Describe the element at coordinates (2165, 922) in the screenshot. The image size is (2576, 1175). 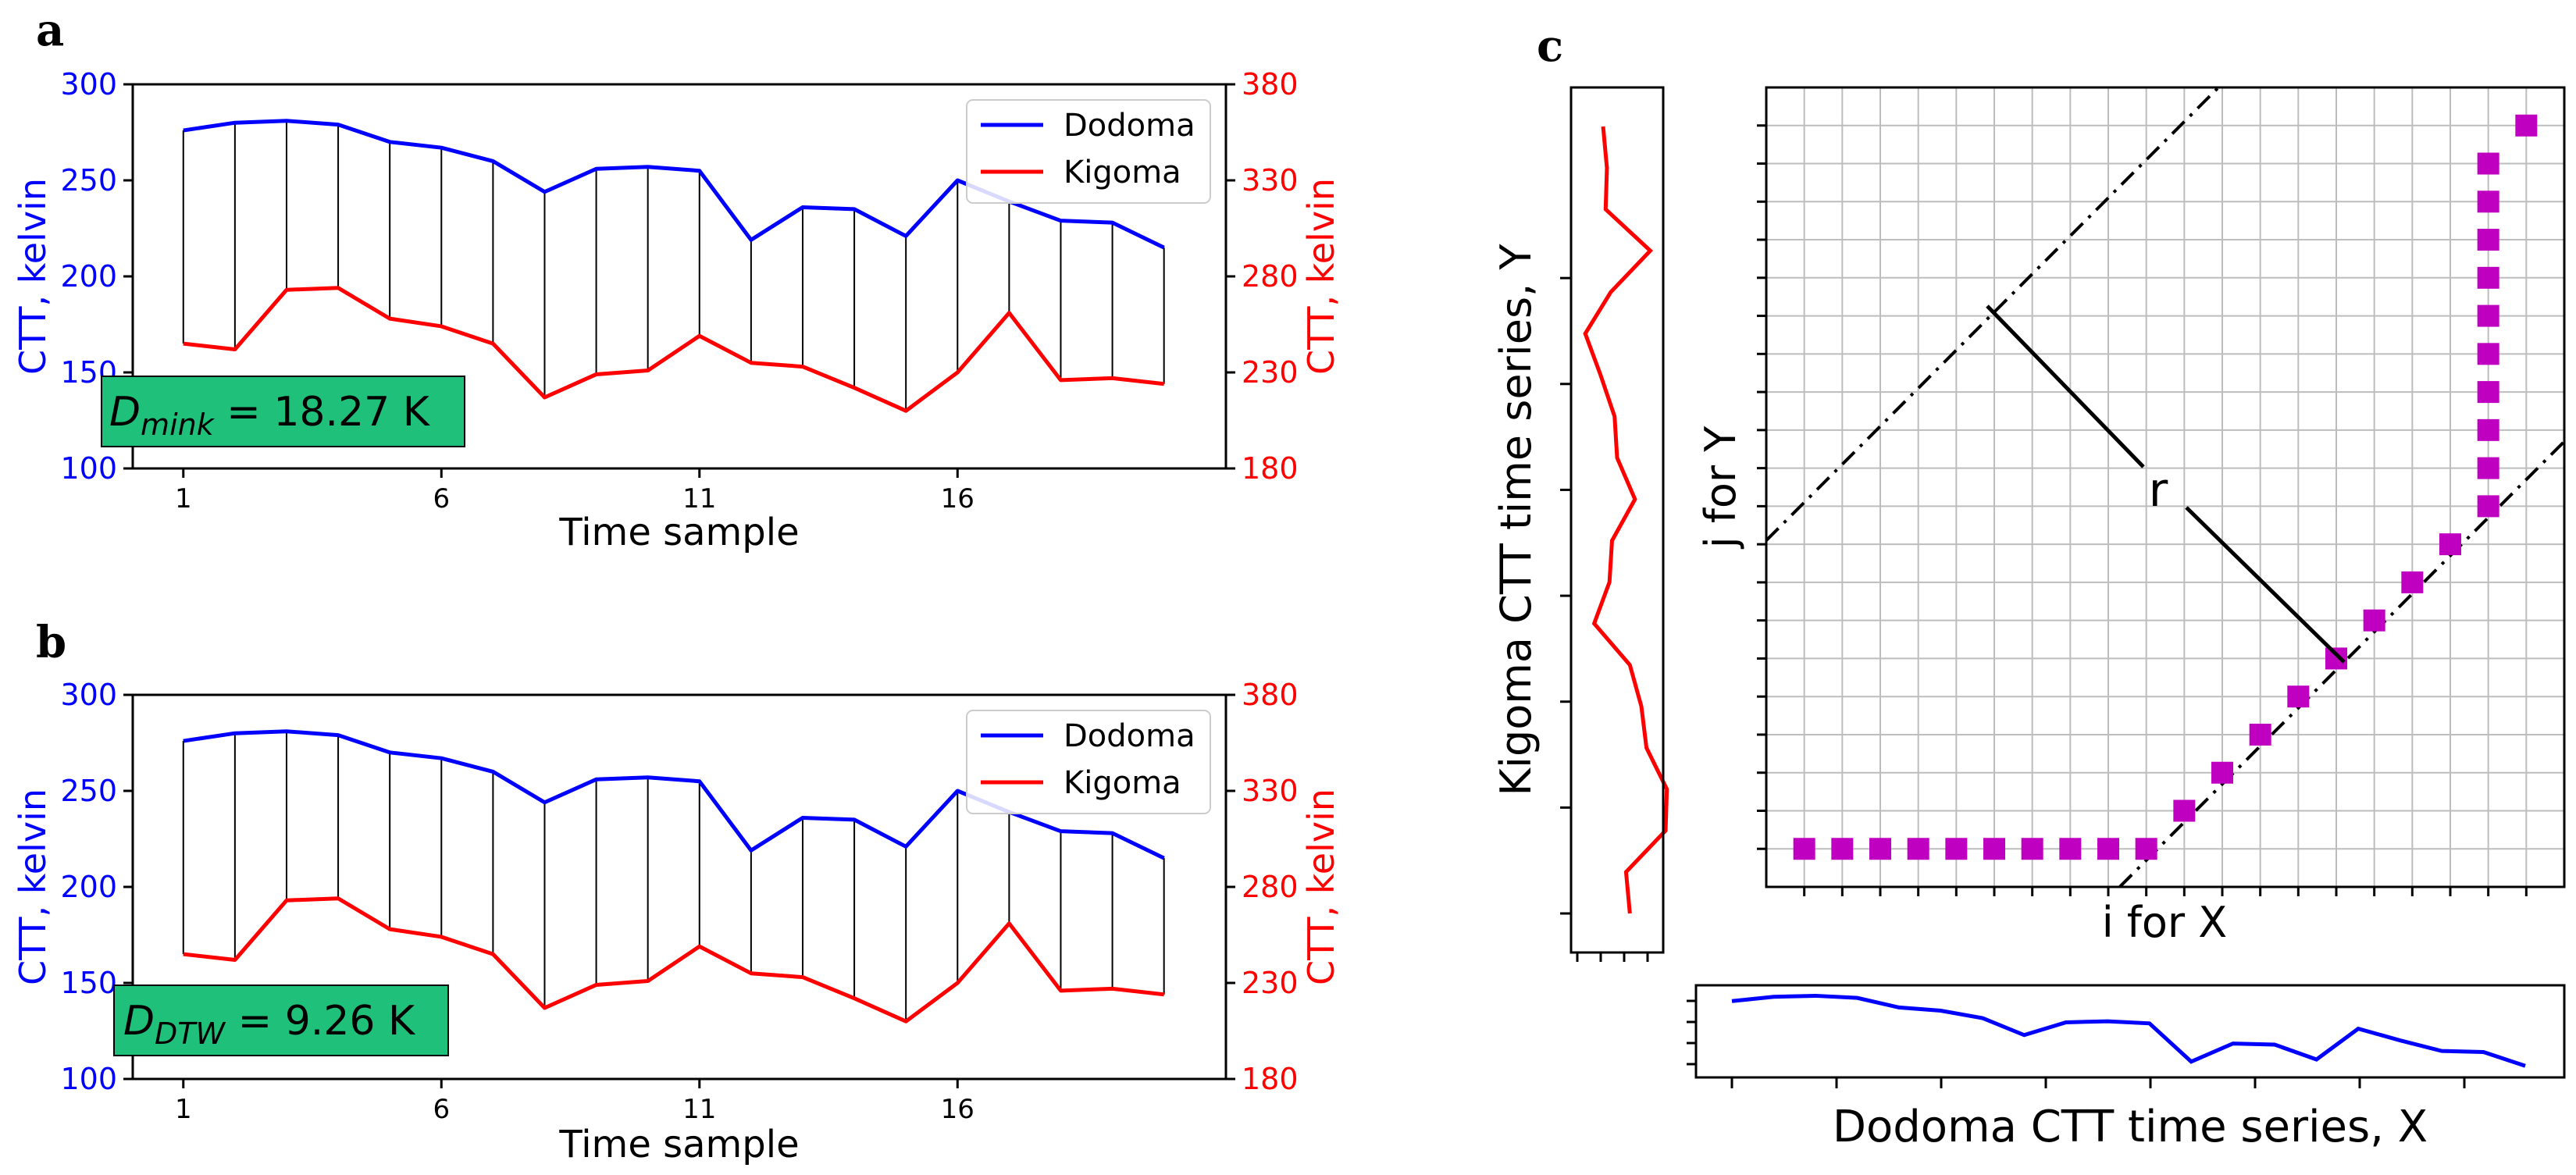
I see `panel-c-xlabel: i for X` at that location.